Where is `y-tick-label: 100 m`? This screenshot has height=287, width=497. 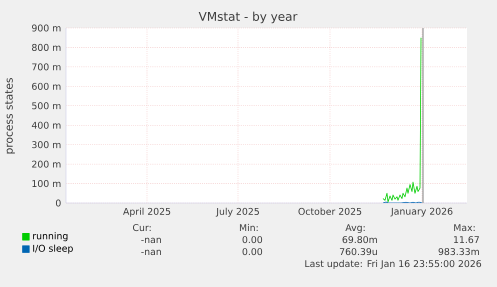
y-tick-label: 100 m is located at coordinates (46, 184).